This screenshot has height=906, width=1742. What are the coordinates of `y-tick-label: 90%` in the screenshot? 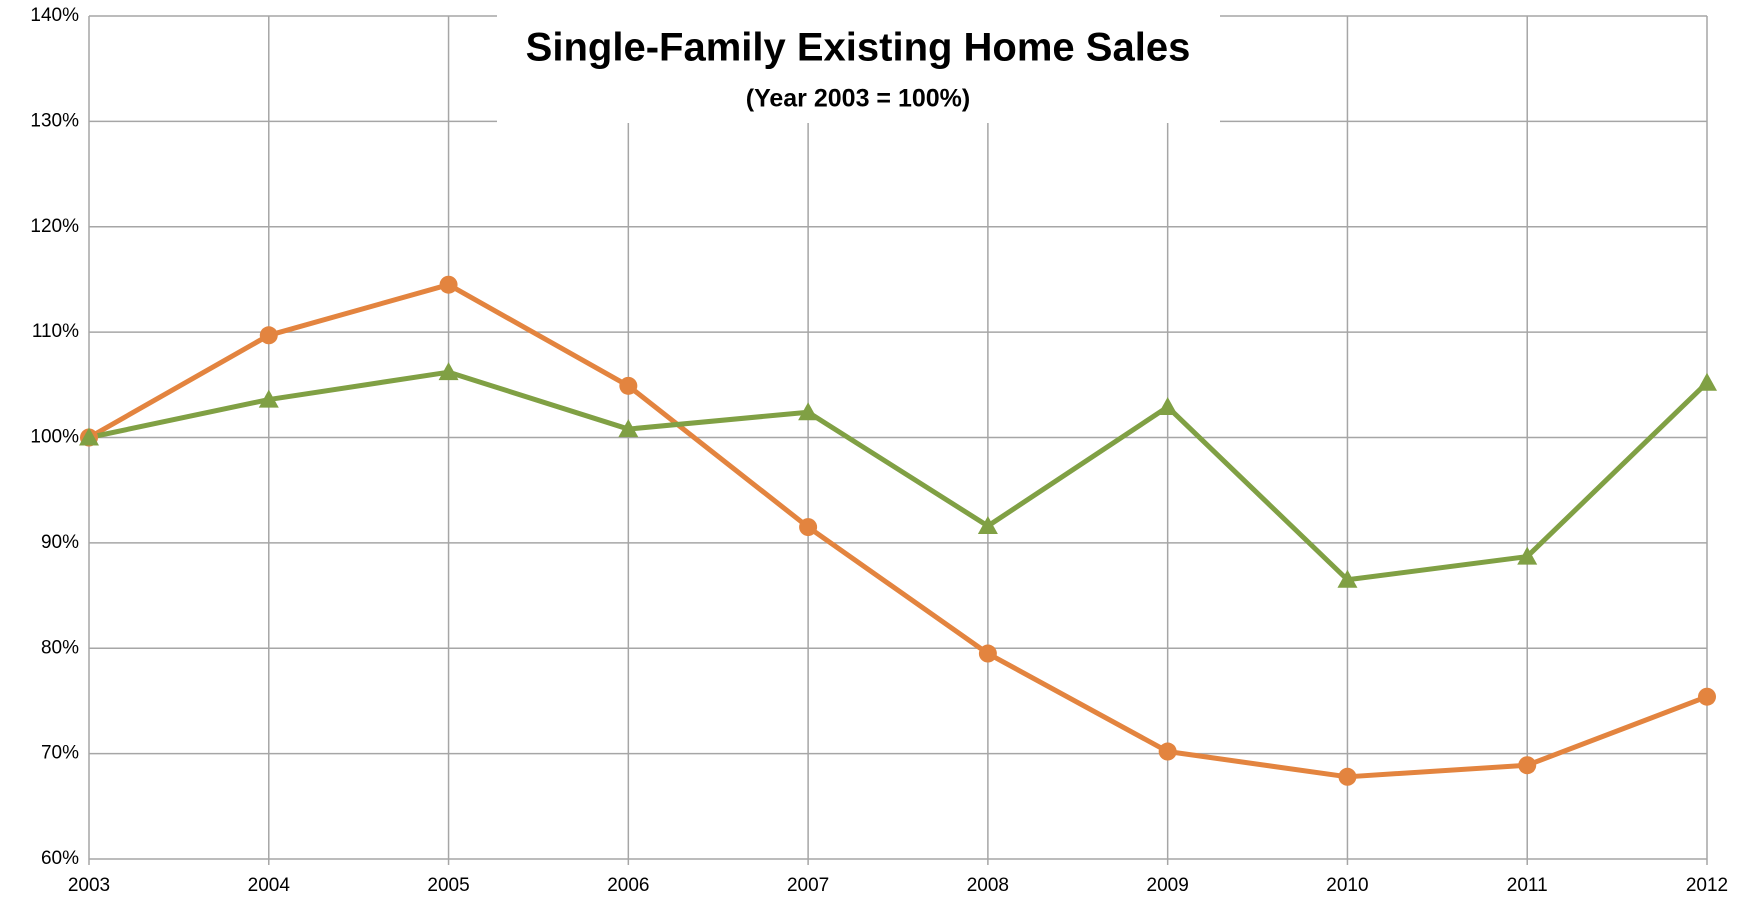 It's located at (60, 542).